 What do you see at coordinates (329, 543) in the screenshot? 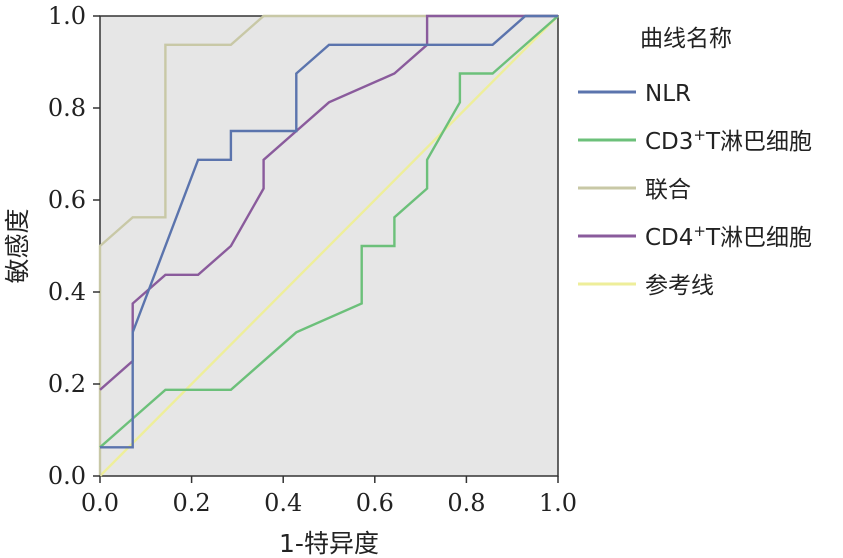
I see `x-axis-title: 1-特异度` at bounding box center [329, 543].